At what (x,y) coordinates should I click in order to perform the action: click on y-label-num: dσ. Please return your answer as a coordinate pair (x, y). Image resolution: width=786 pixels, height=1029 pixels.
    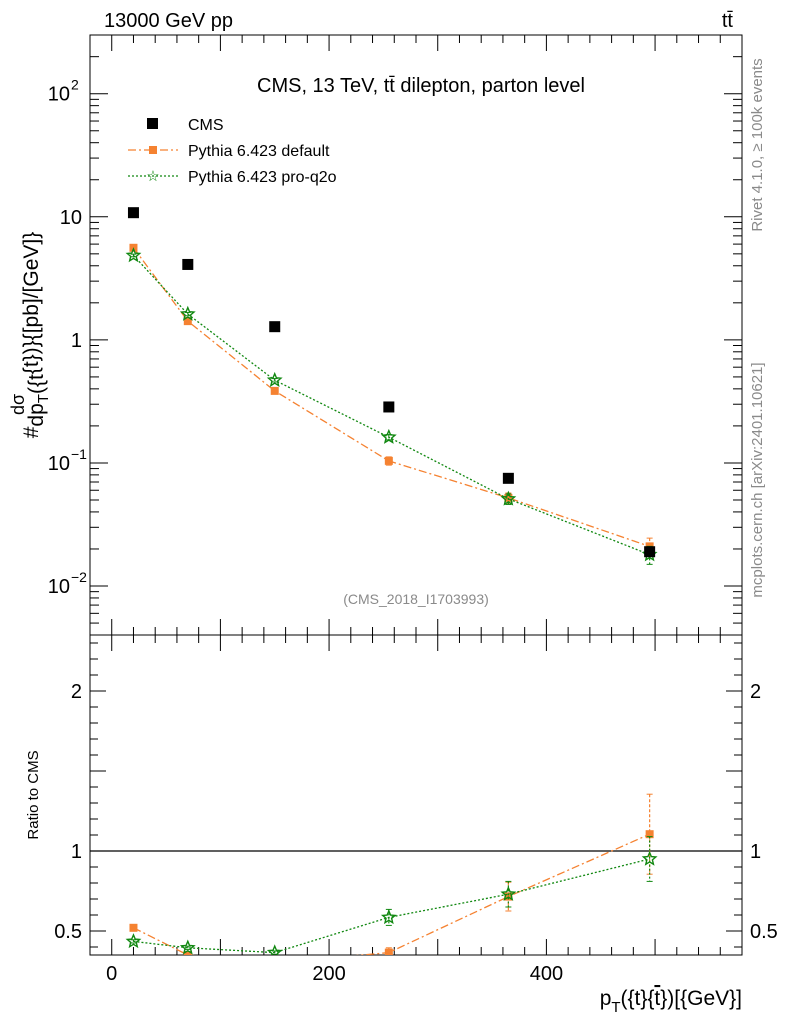
    Looking at the image, I should click on (18, 404).